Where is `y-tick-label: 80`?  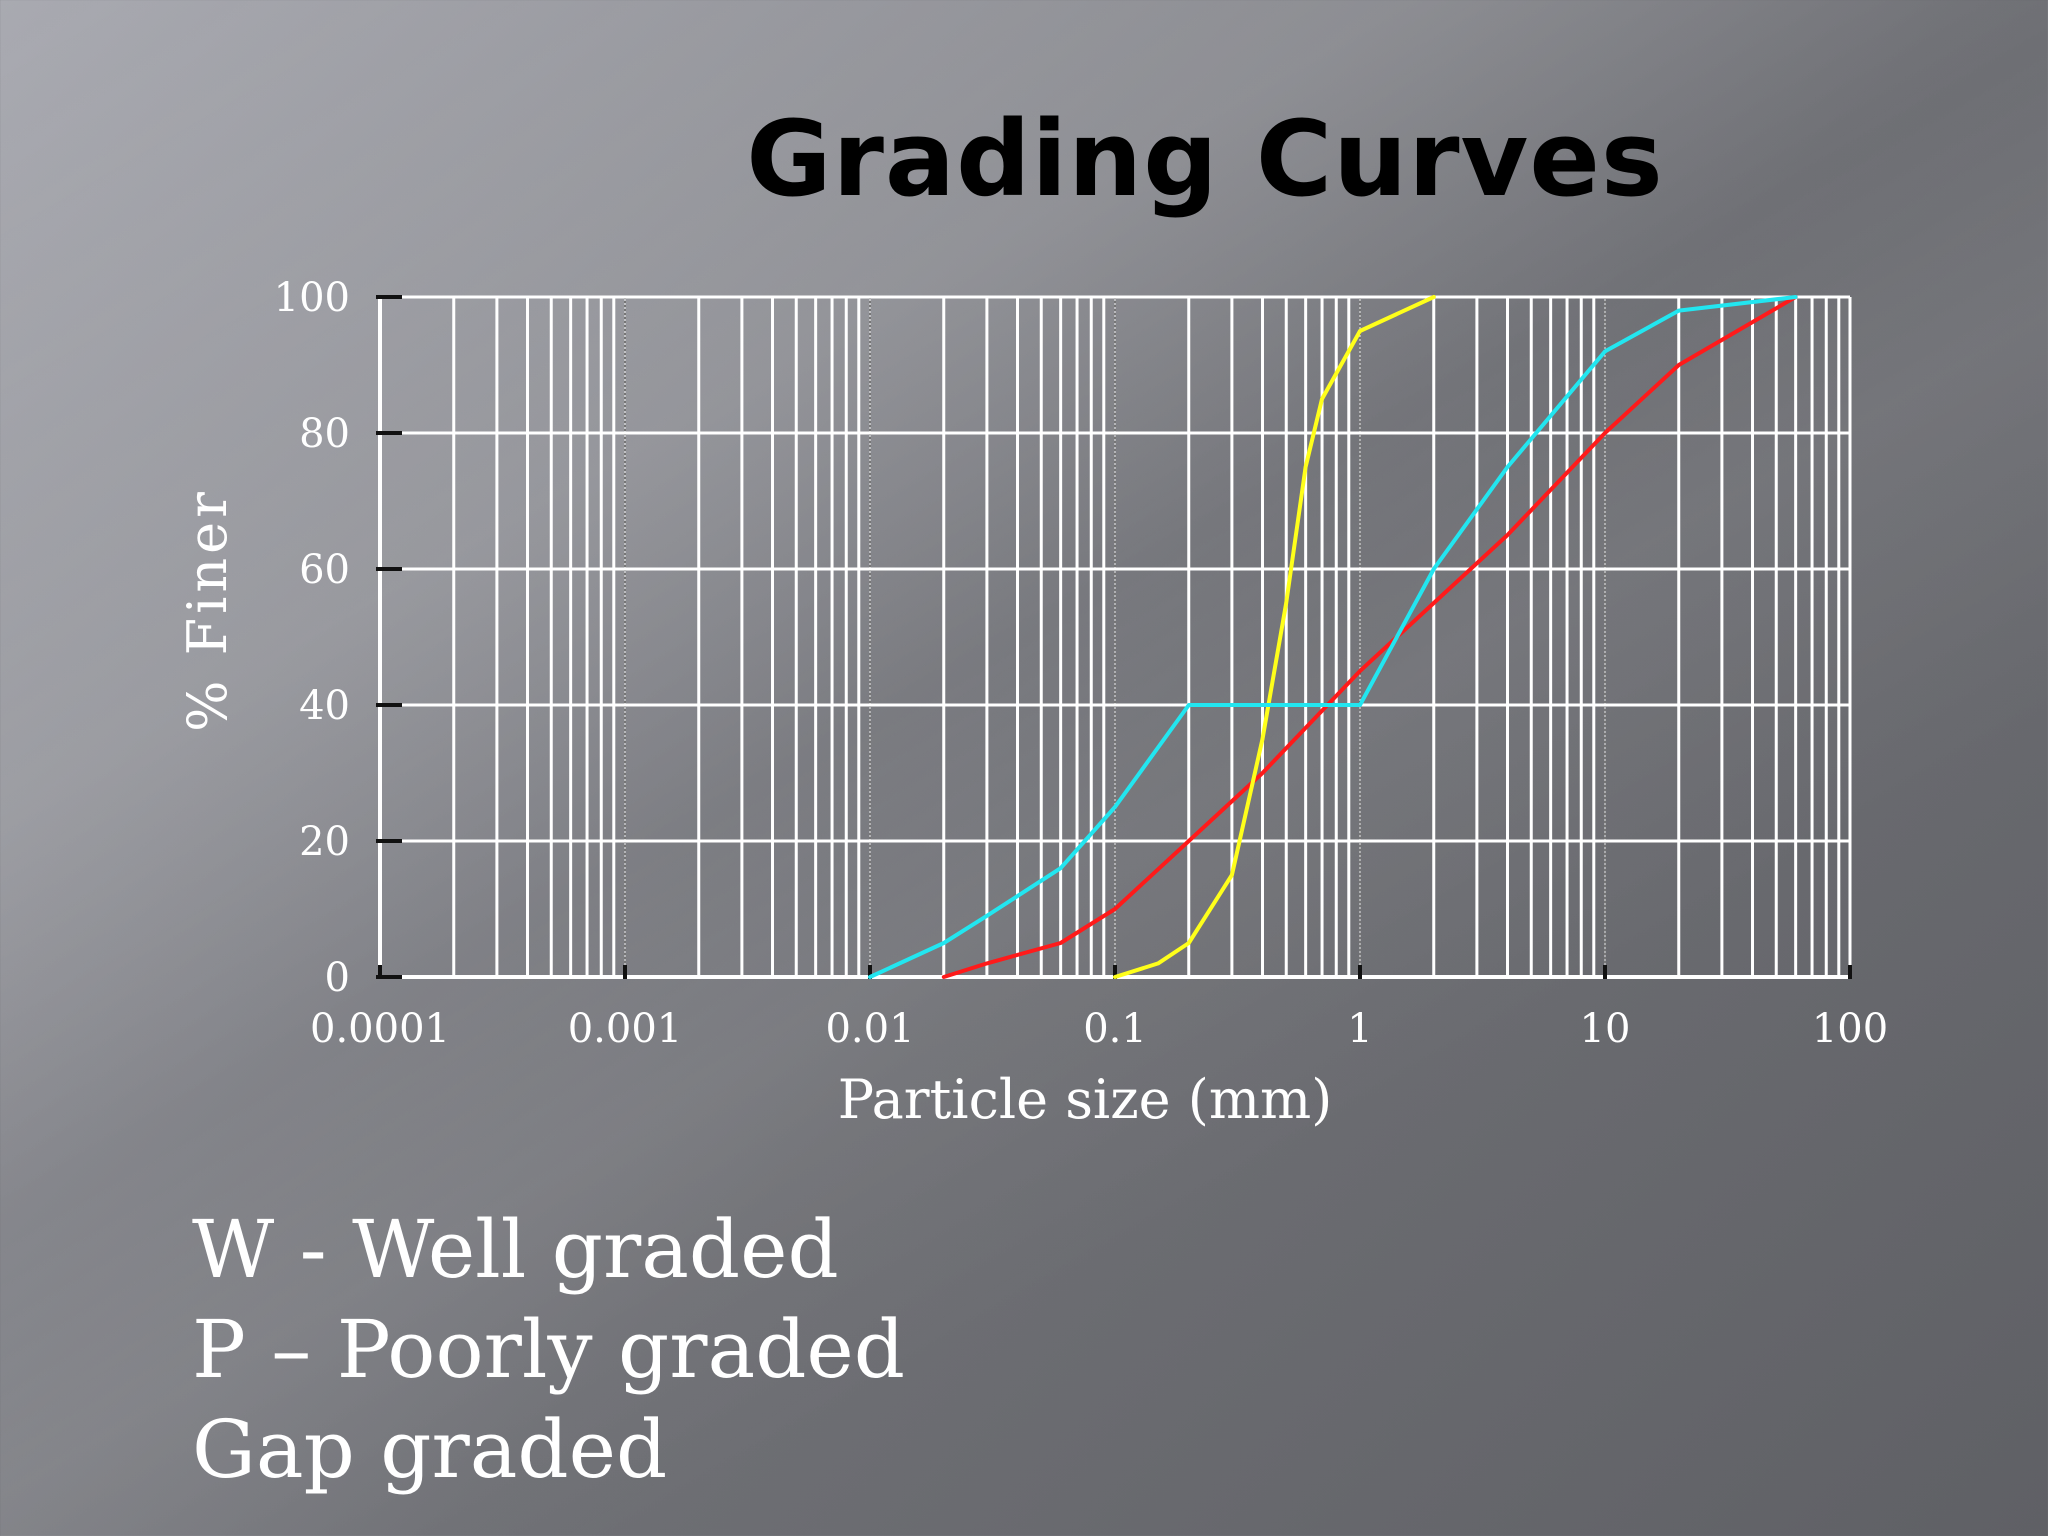 y-tick-label: 80 is located at coordinates (324, 434).